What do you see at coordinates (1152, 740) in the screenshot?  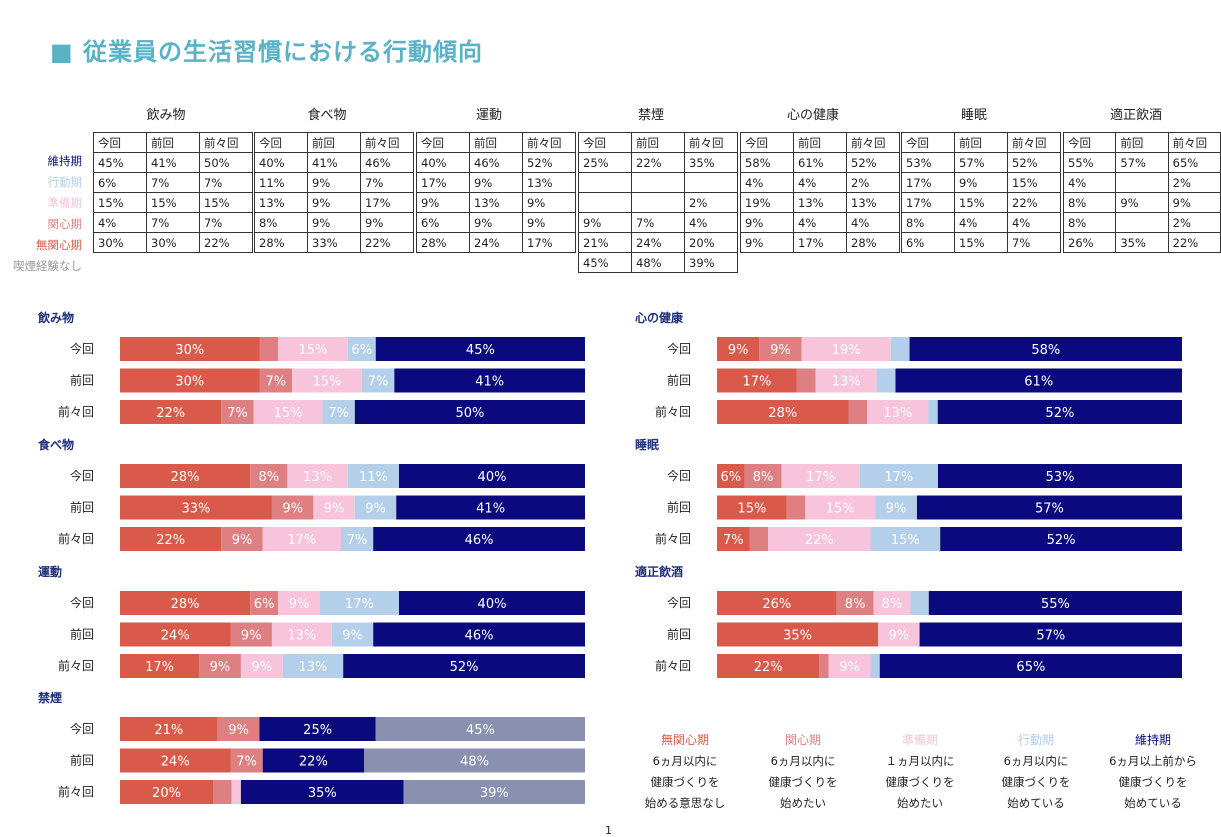 I see `legend-name: 維持期` at bounding box center [1152, 740].